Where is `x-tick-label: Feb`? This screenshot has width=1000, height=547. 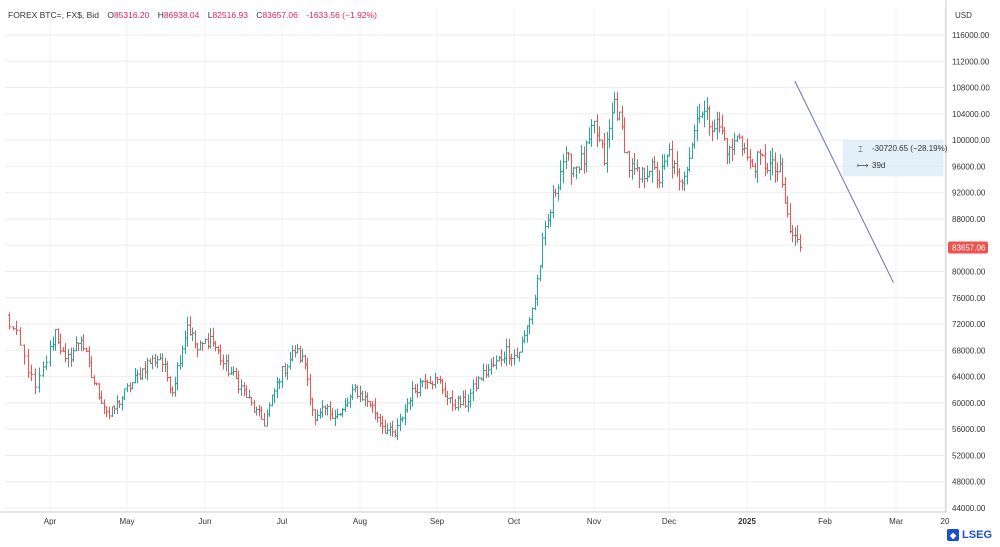
x-tick-label: Feb is located at coordinates (825, 521).